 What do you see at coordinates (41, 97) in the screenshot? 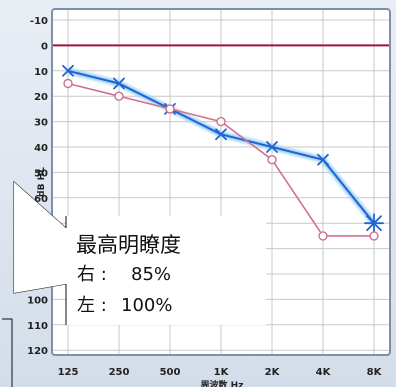
I see `y-tick-label: 20` at bounding box center [41, 97].